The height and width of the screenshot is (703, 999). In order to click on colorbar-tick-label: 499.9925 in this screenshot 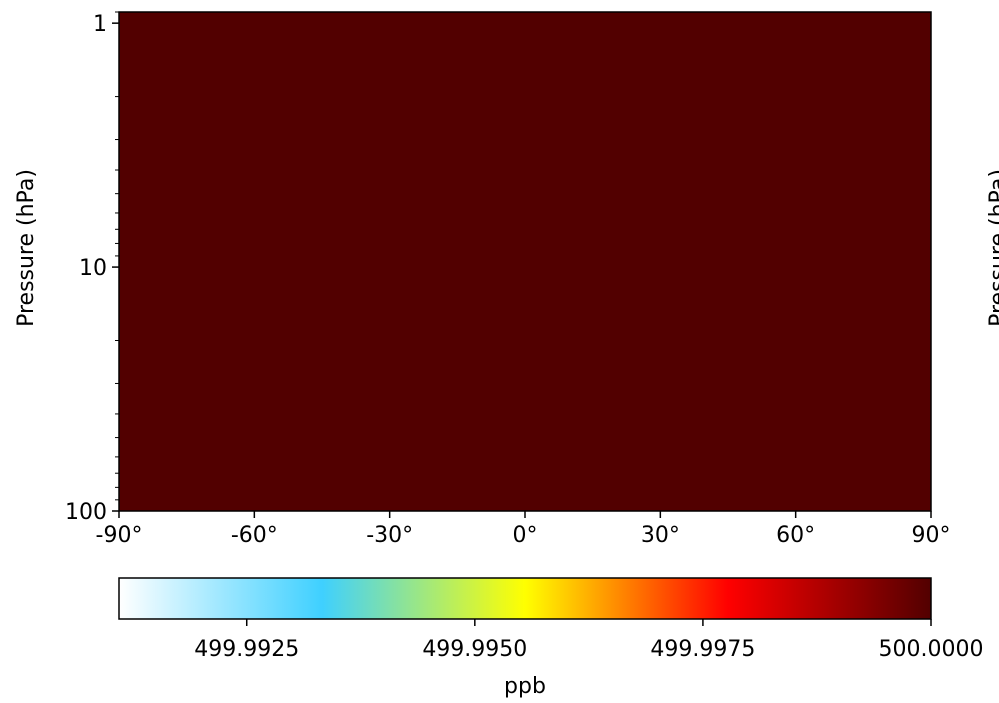, I will do `click(246, 649)`.